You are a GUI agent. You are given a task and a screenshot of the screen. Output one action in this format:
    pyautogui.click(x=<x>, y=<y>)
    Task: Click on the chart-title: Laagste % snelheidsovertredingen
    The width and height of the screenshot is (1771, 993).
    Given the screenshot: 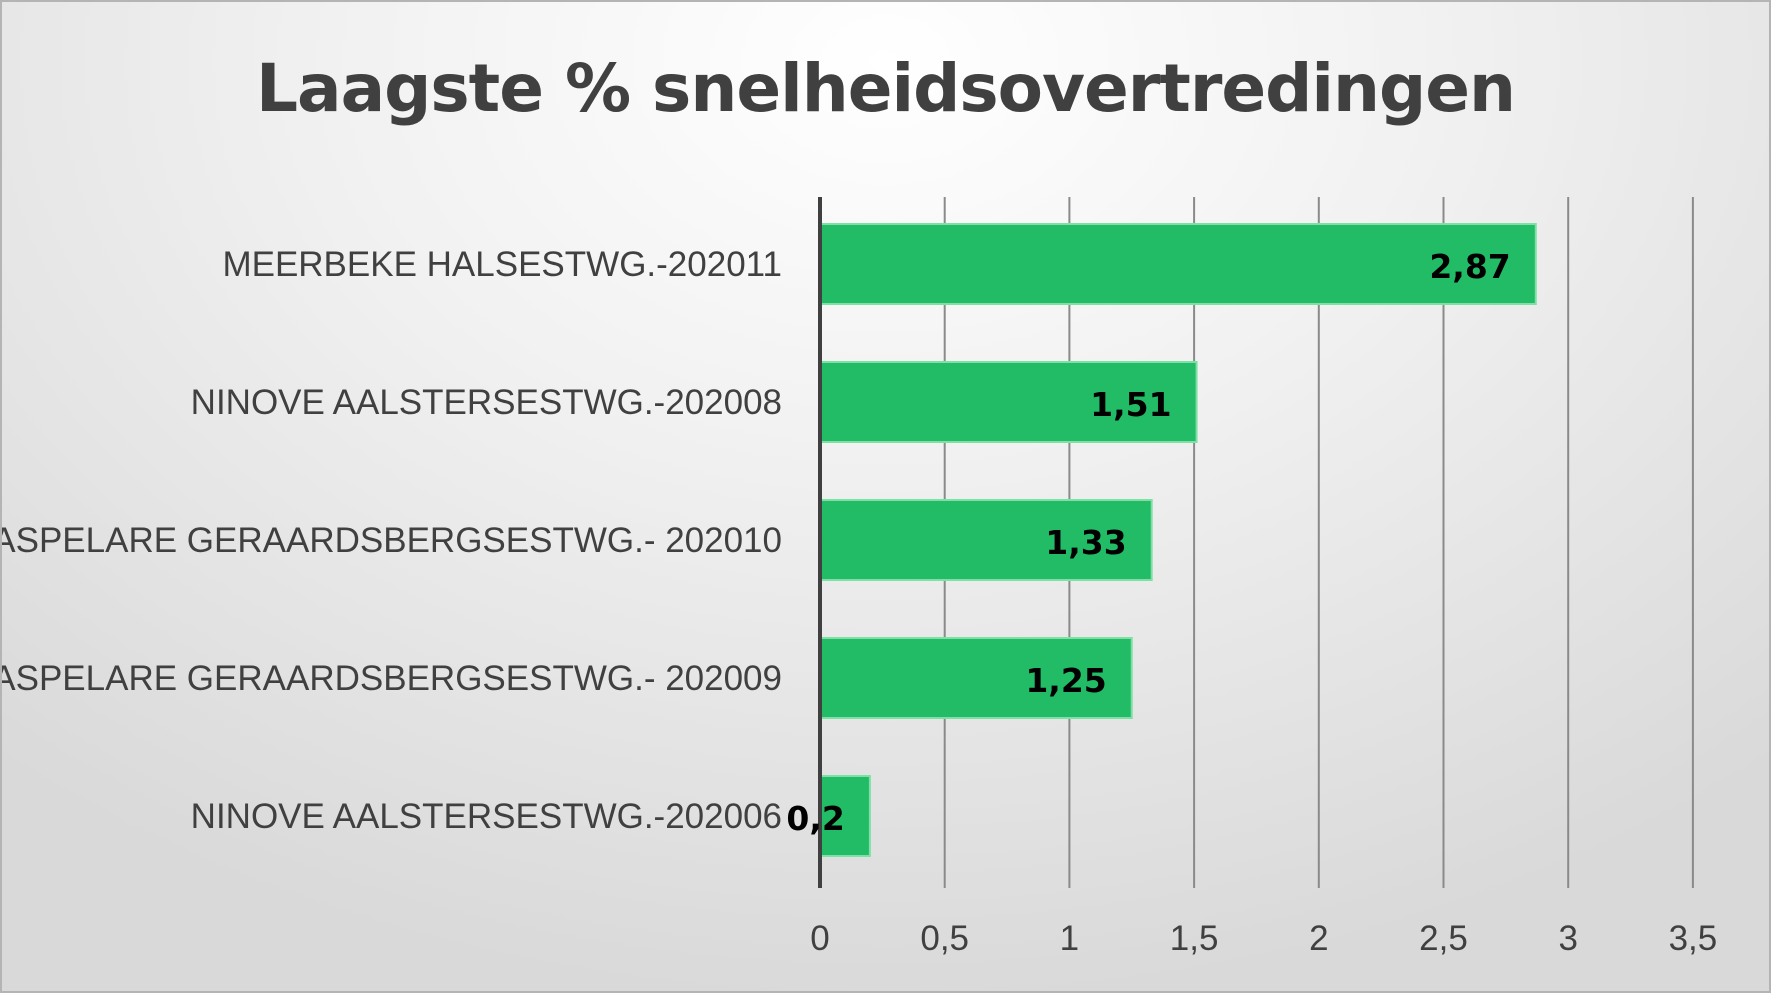 What is the action you would take?
    pyautogui.click(x=886, y=88)
    